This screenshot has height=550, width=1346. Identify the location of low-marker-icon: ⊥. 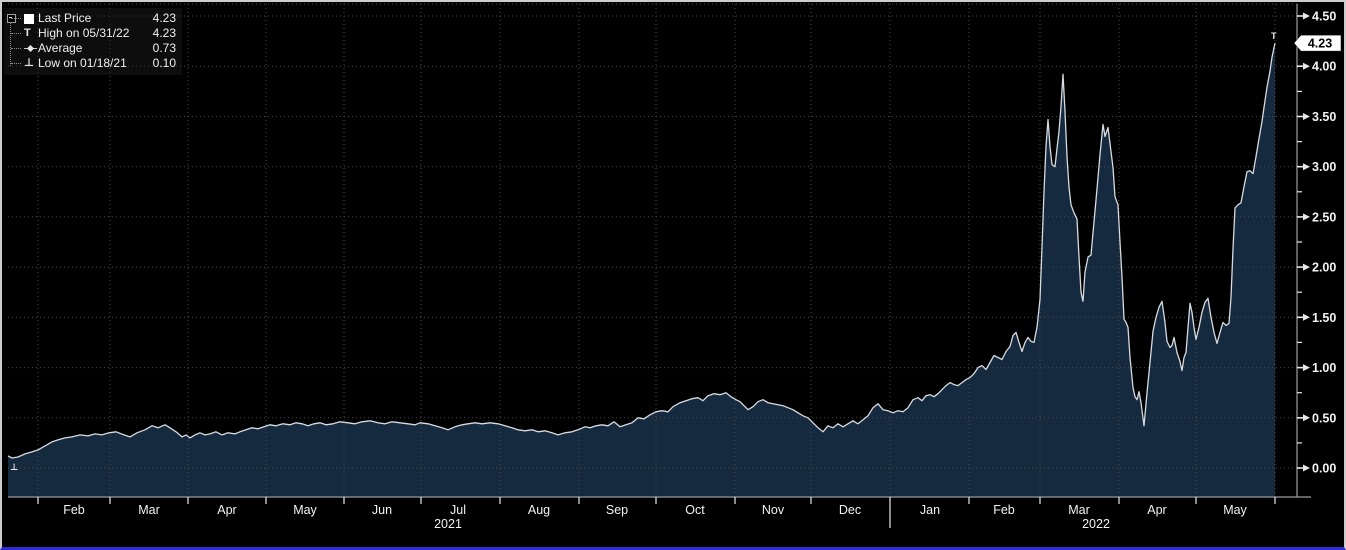
(29, 63).